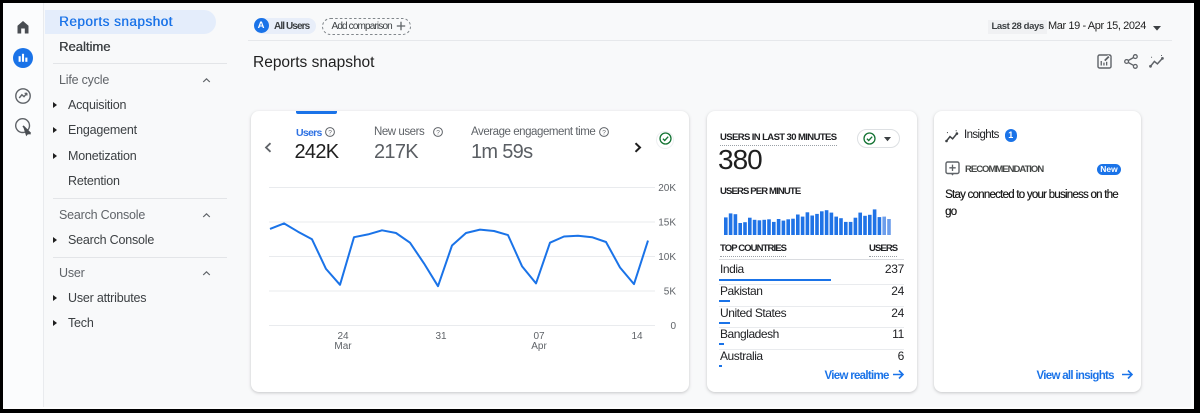 This screenshot has width=1200, height=413. What do you see at coordinates (343, 336) in the screenshot?
I see `svg-text: 24` at bounding box center [343, 336].